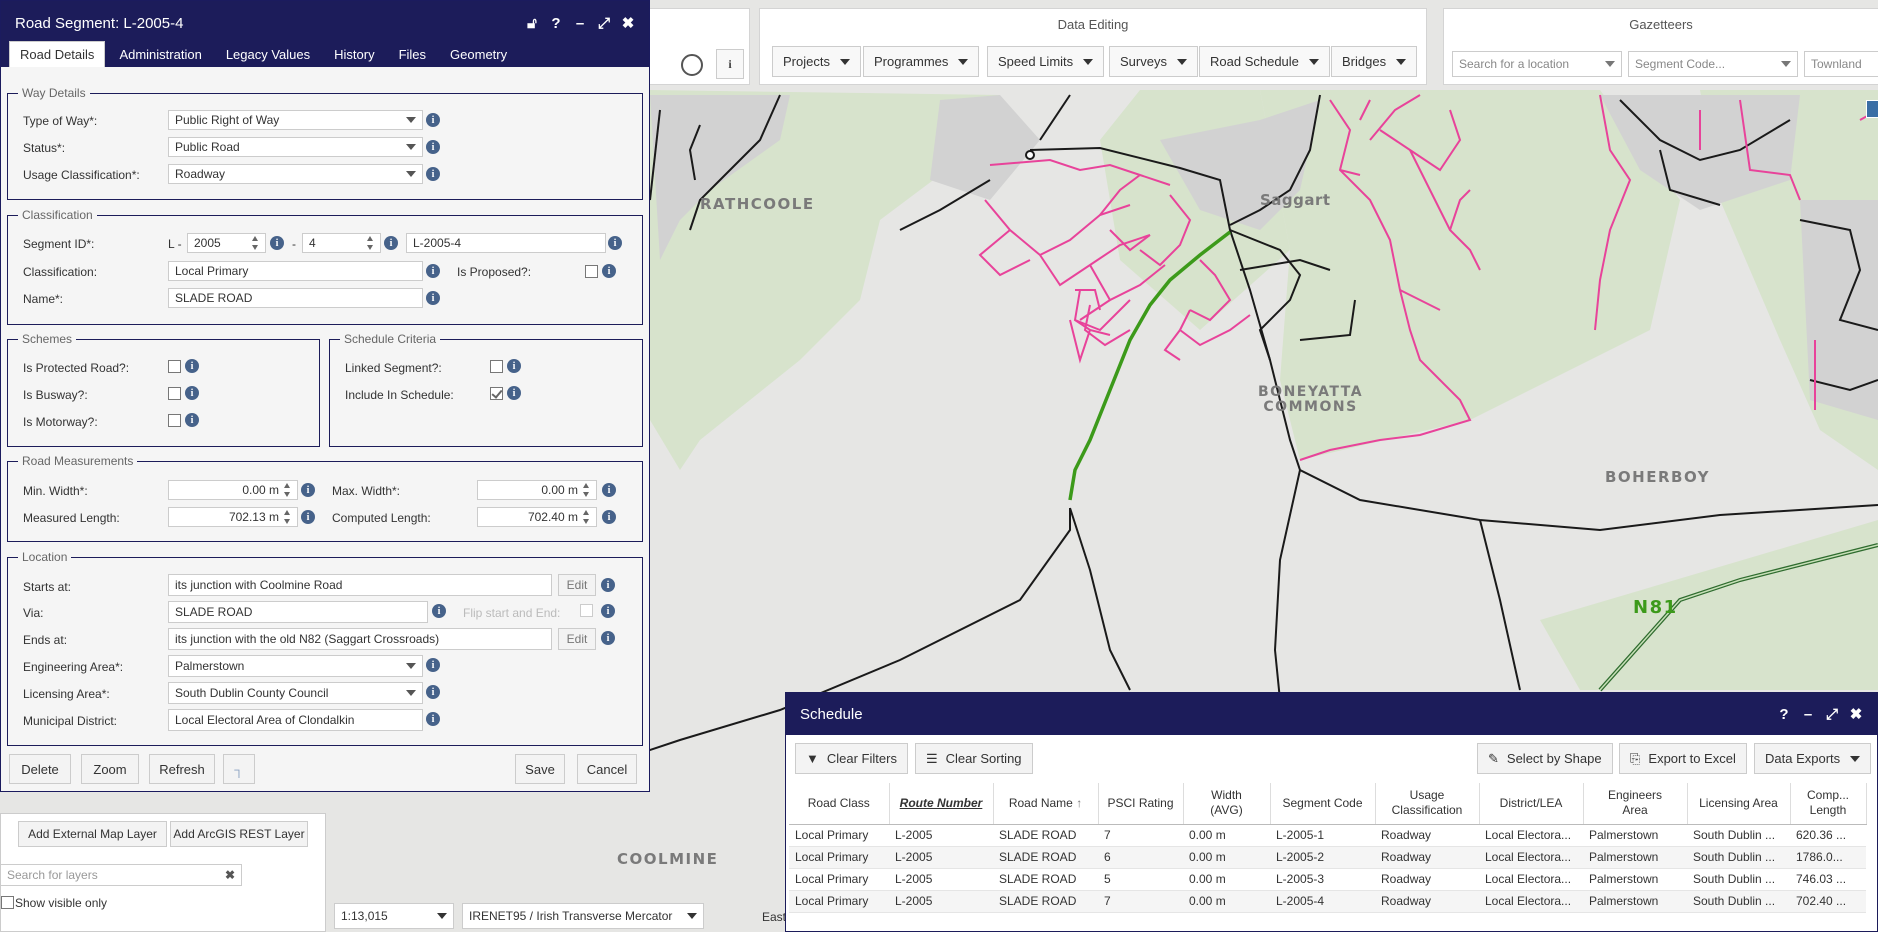 This screenshot has height=932, width=1878. What do you see at coordinates (40, 769) in the screenshot?
I see `delete-button: Delete` at bounding box center [40, 769].